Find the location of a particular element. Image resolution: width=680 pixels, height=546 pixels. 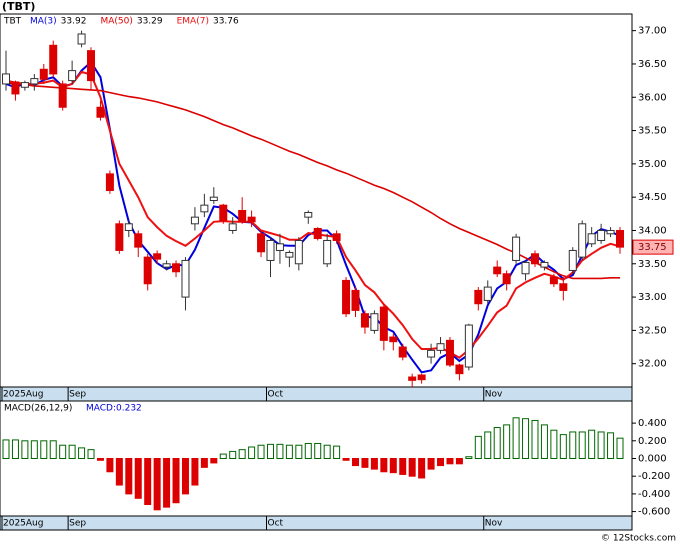

y-tick-label: -0.600 is located at coordinates (654, 512).